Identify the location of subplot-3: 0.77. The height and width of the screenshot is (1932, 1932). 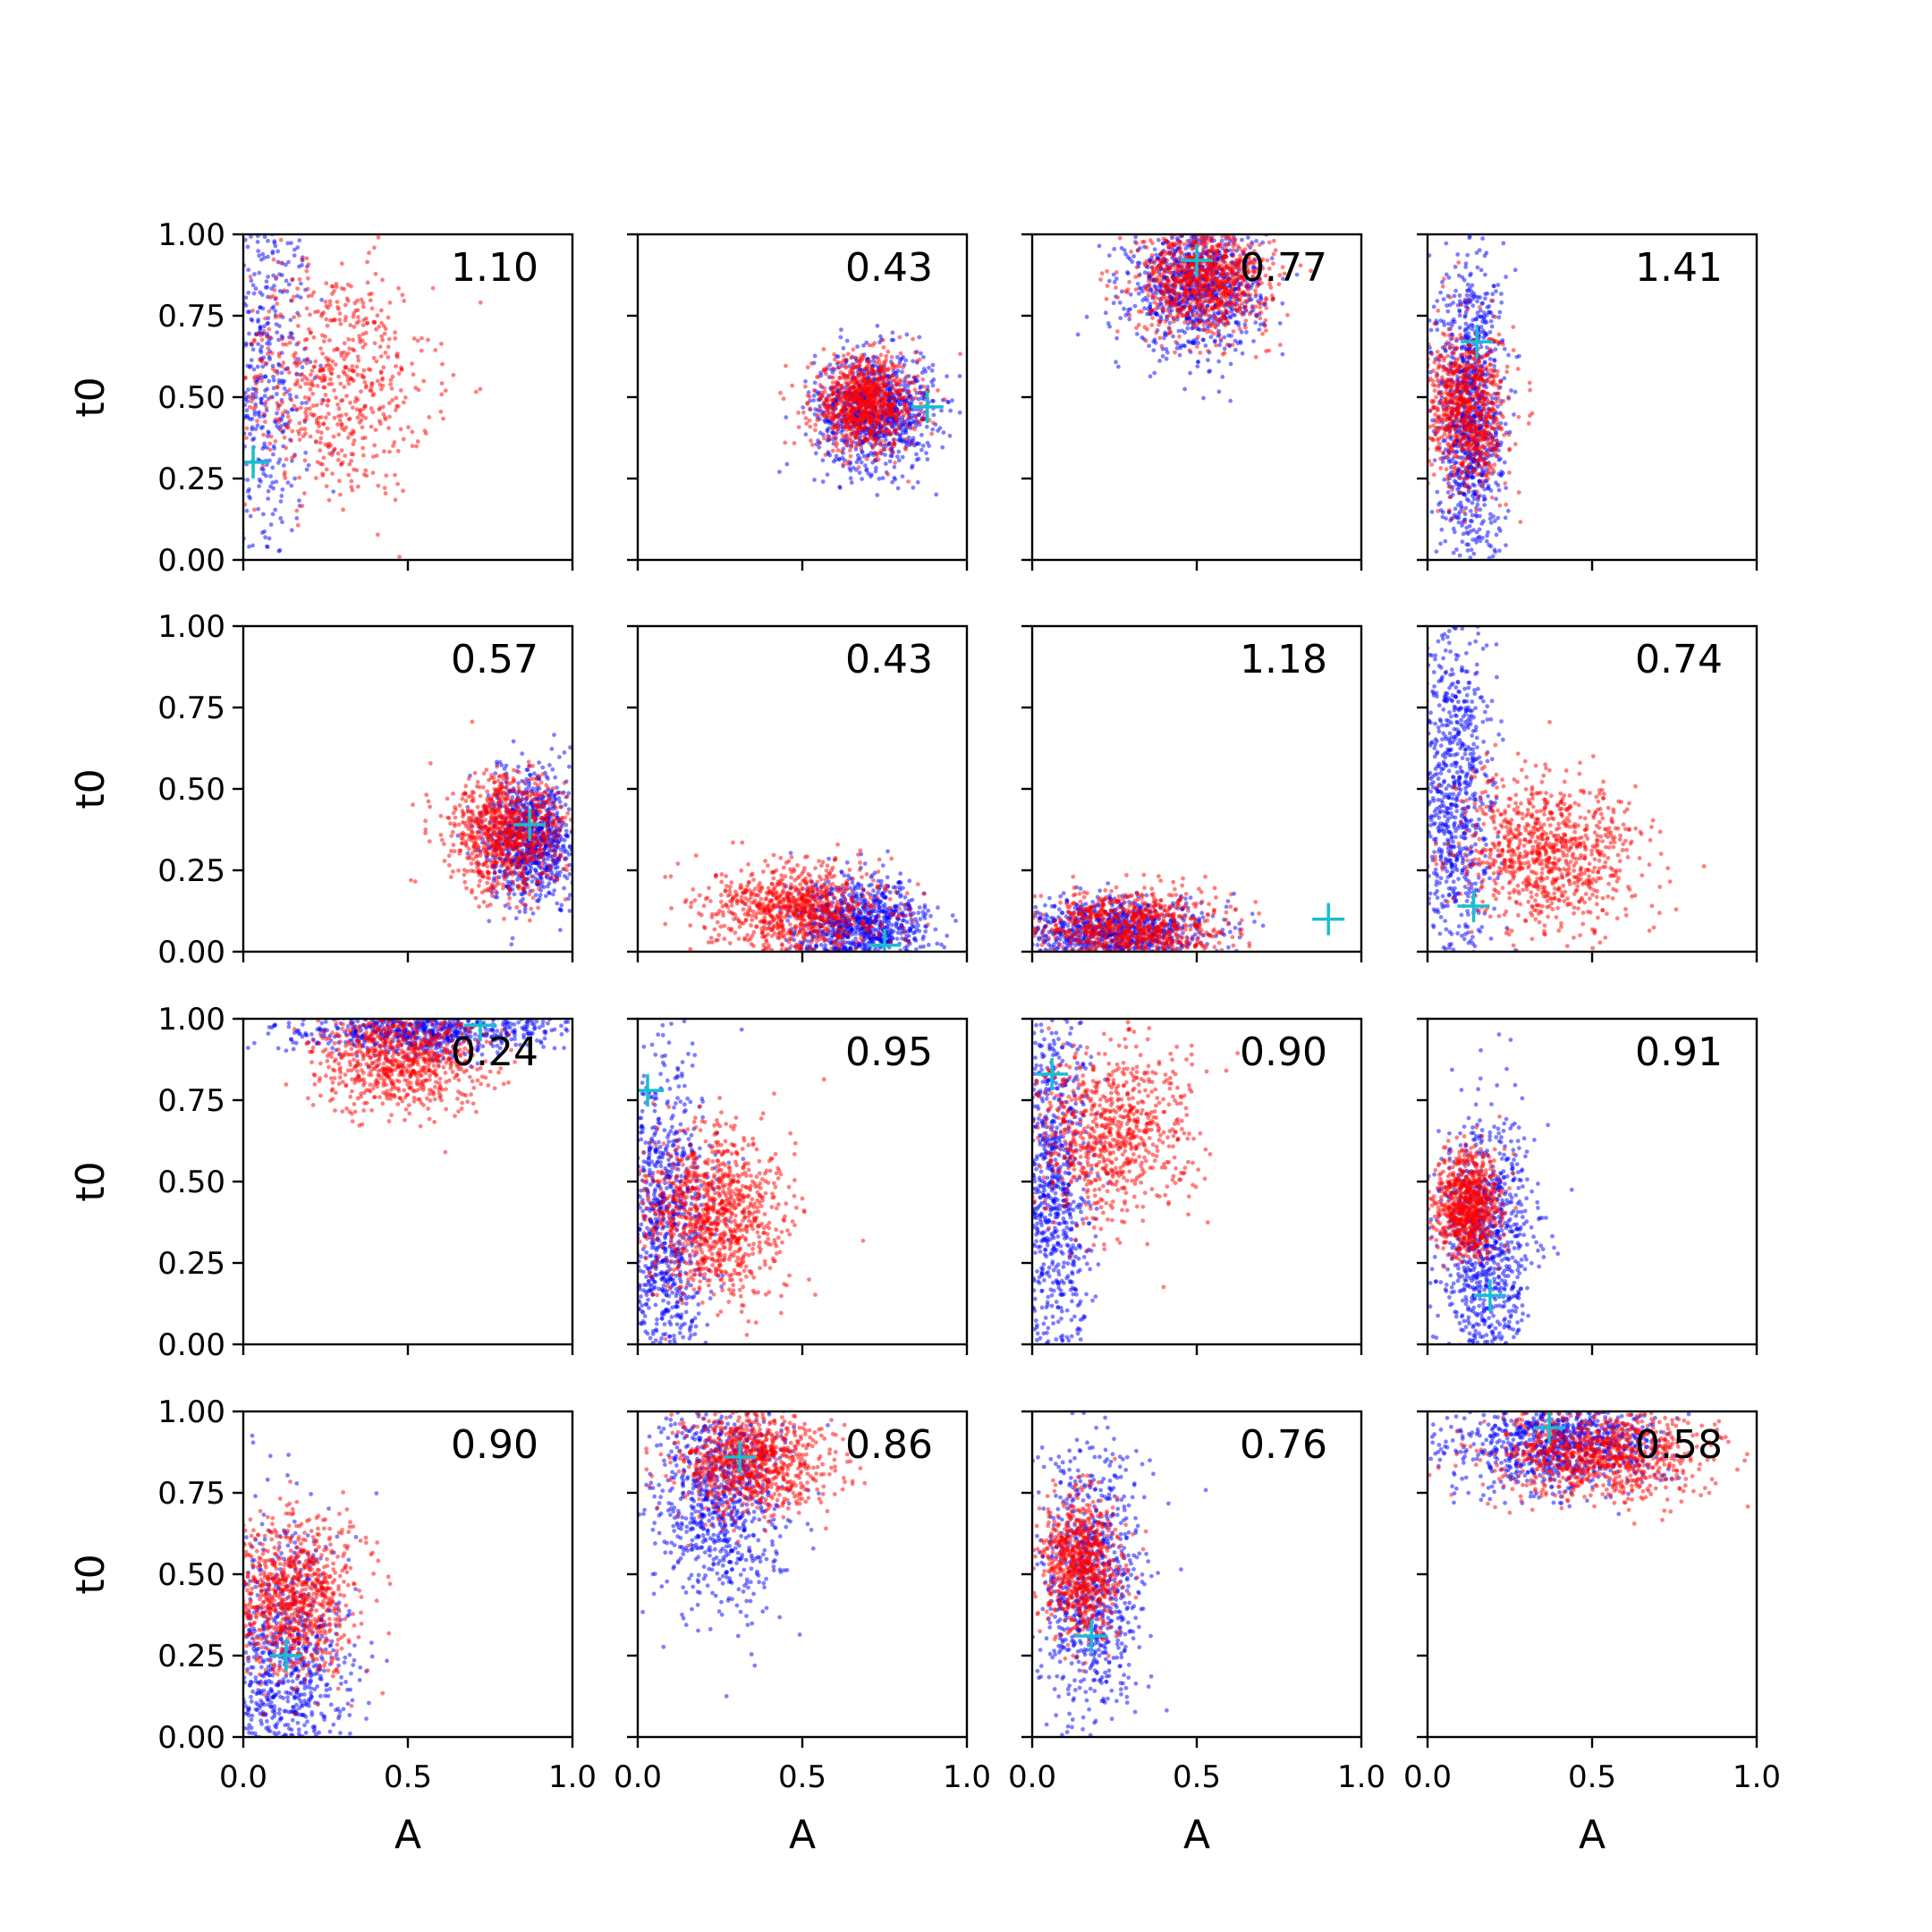
(1192, 398).